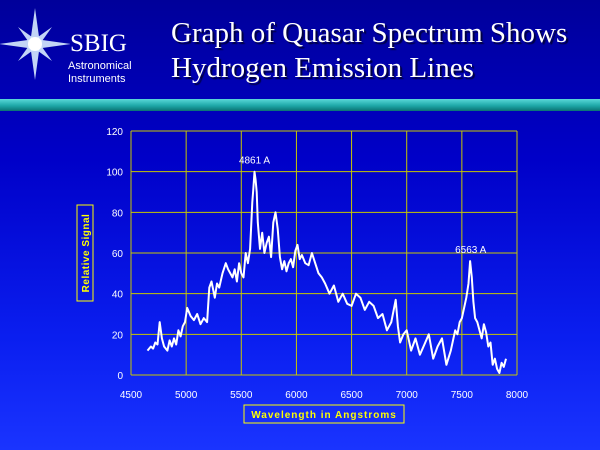 The image size is (600, 450). Describe the element at coordinates (462, 395) in the screenshot. I see `x-tick-label: 7500` at that location.